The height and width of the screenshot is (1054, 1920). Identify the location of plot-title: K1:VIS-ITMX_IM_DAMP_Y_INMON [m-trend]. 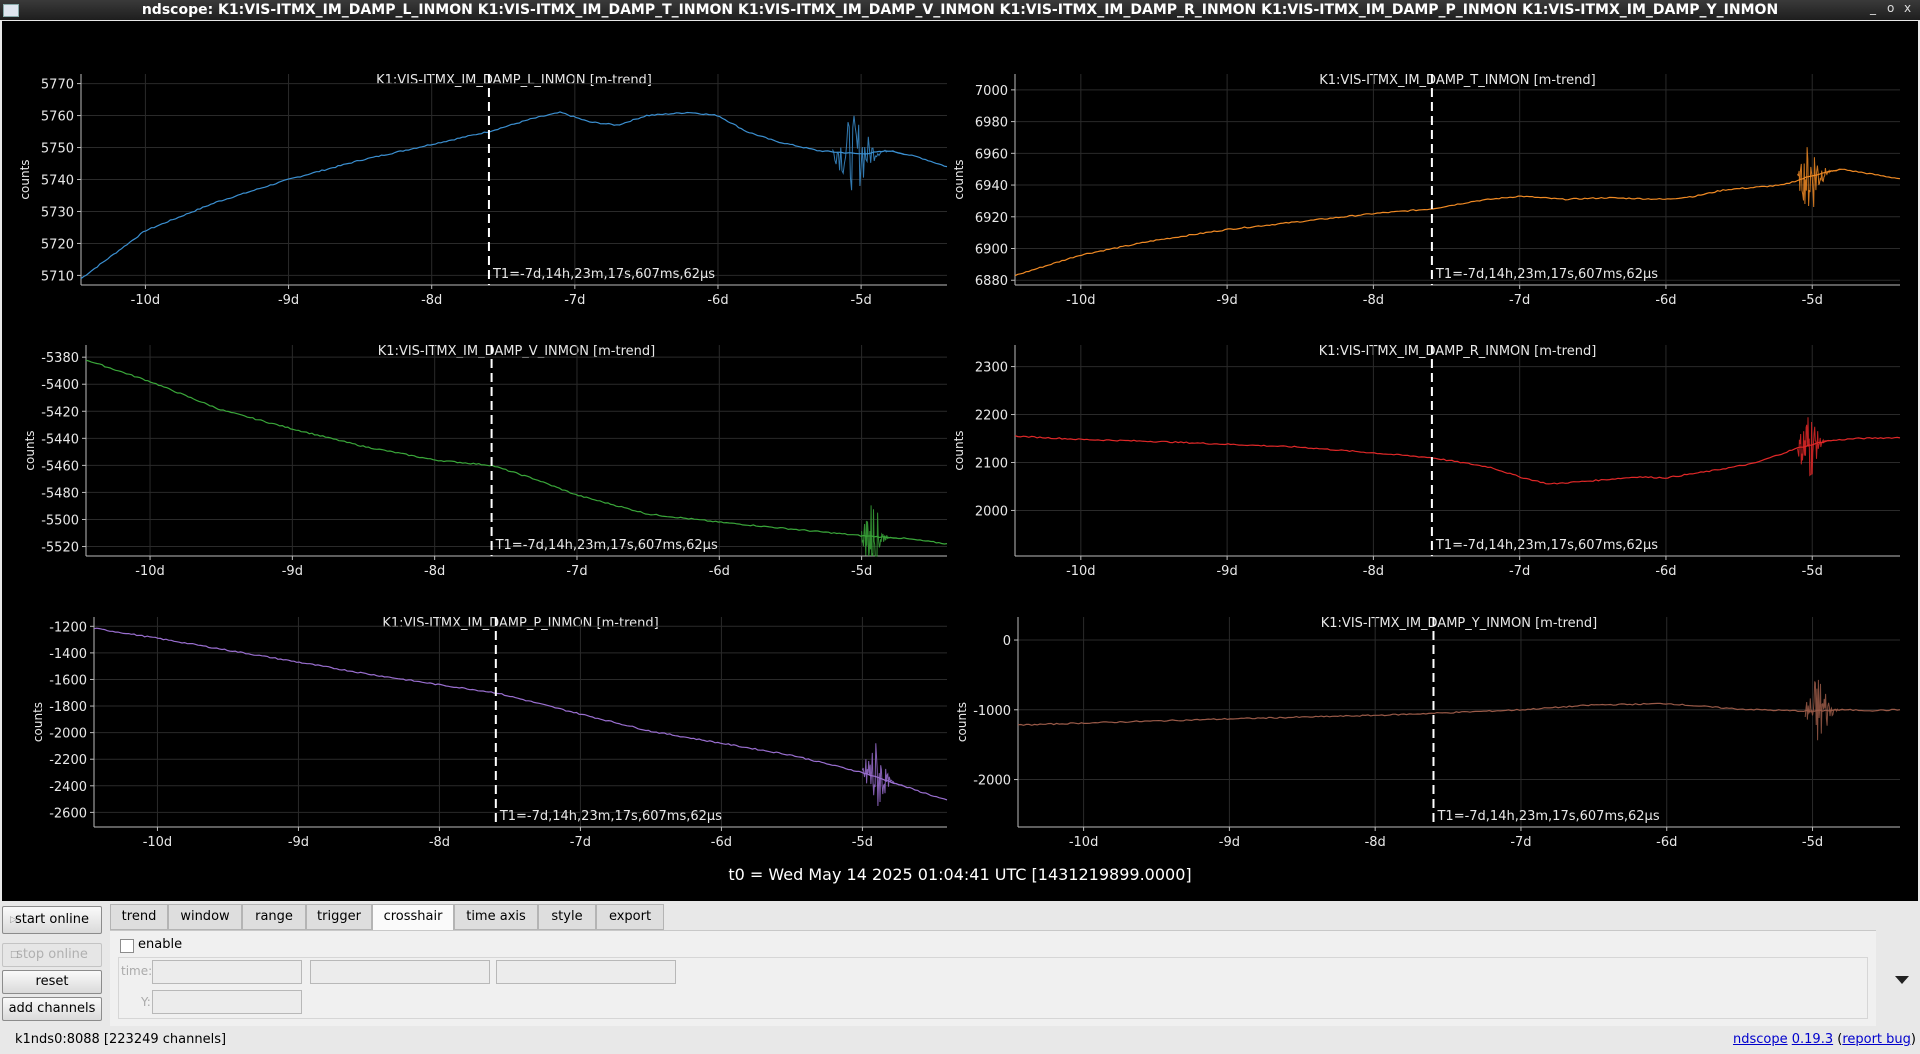
(1459, 623).